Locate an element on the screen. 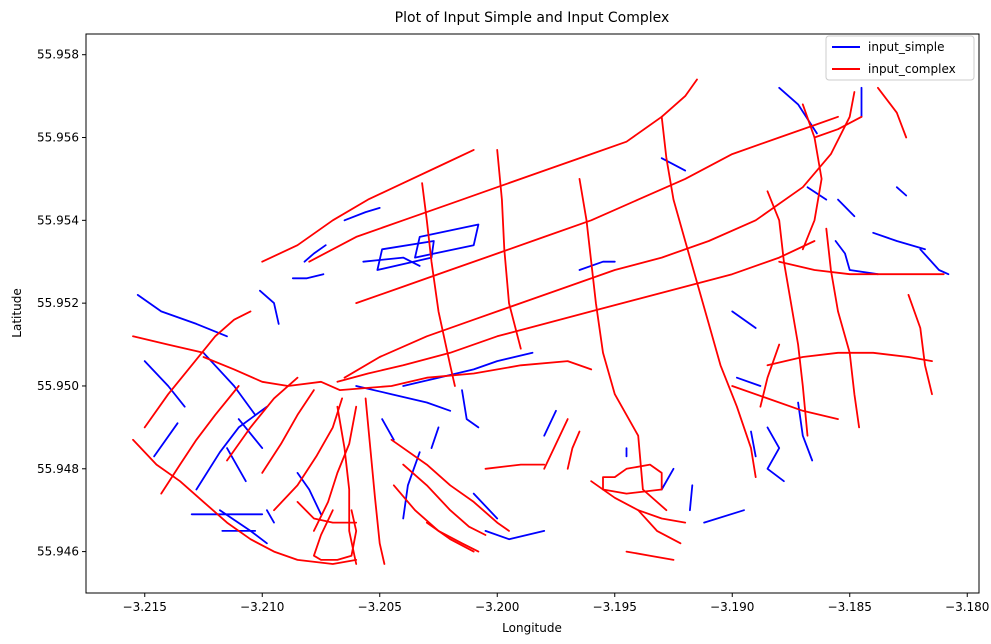  x-tick-label: −3.210 is located at coordinates (262, 607).